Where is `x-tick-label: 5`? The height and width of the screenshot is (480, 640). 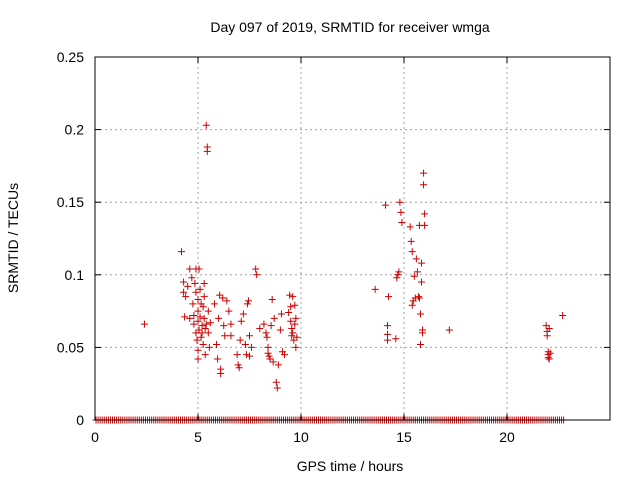
x-tick-label: 5 is located at coordinates (198, 437).